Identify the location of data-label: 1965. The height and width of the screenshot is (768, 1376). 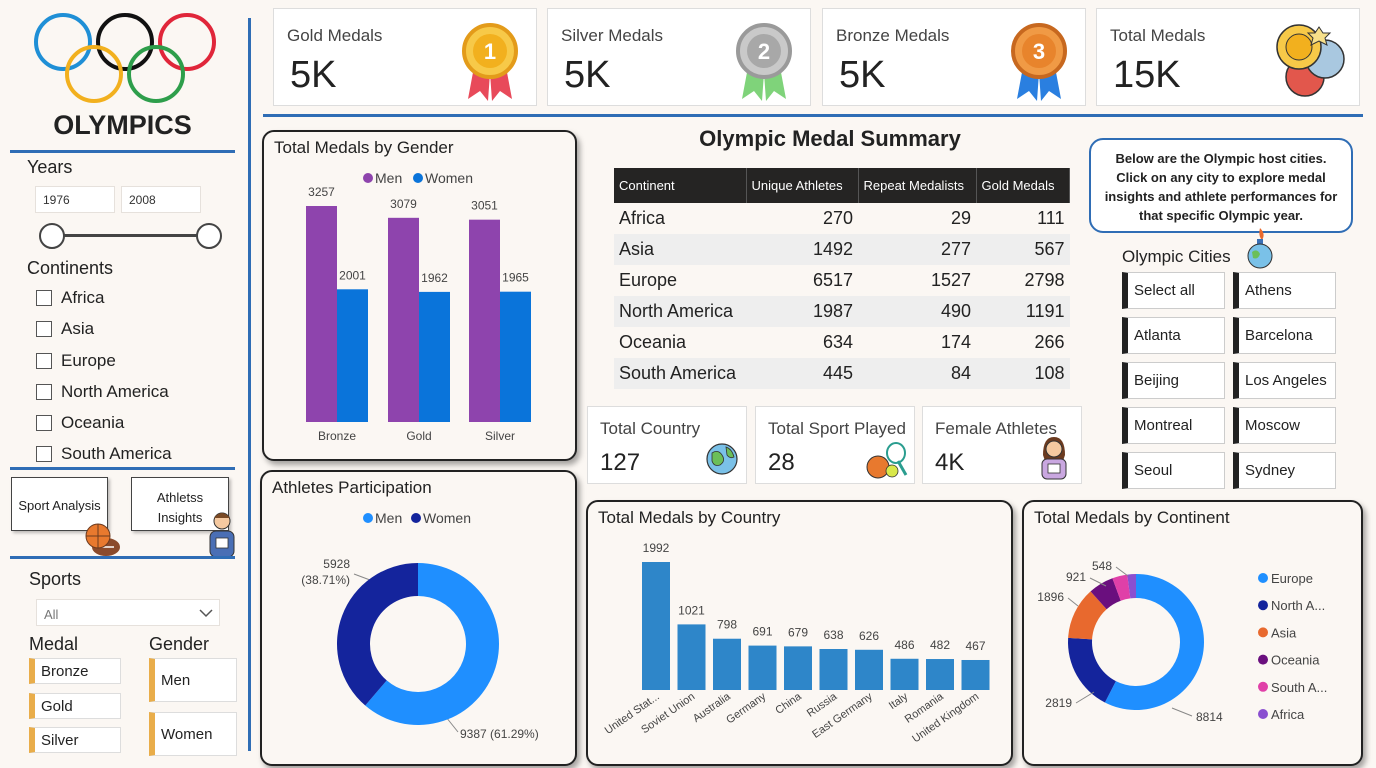
(515, 278).